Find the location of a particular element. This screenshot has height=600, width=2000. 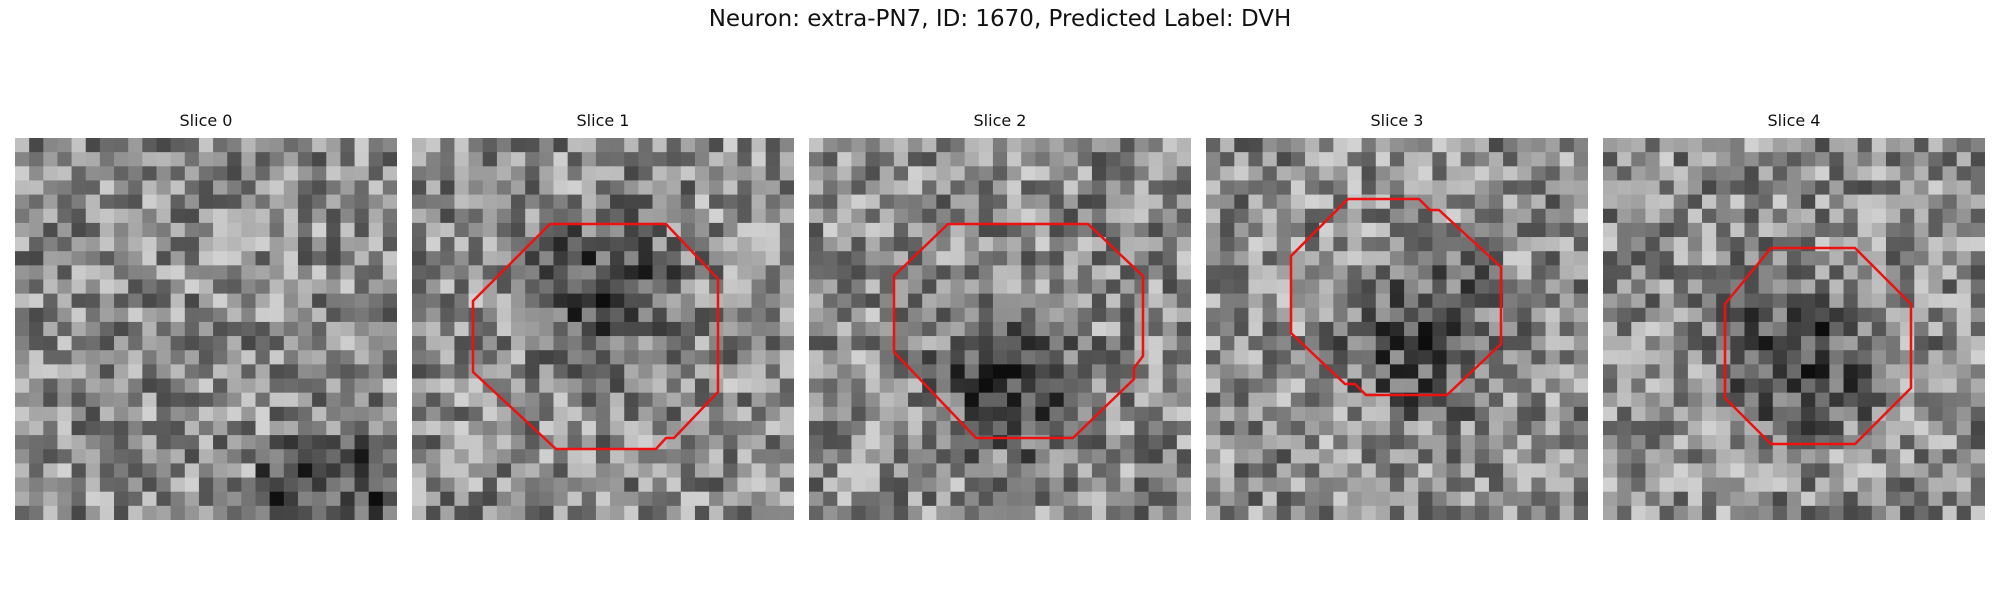

slice-panel-0: Slice 0 is located at coordinates (206, 315).